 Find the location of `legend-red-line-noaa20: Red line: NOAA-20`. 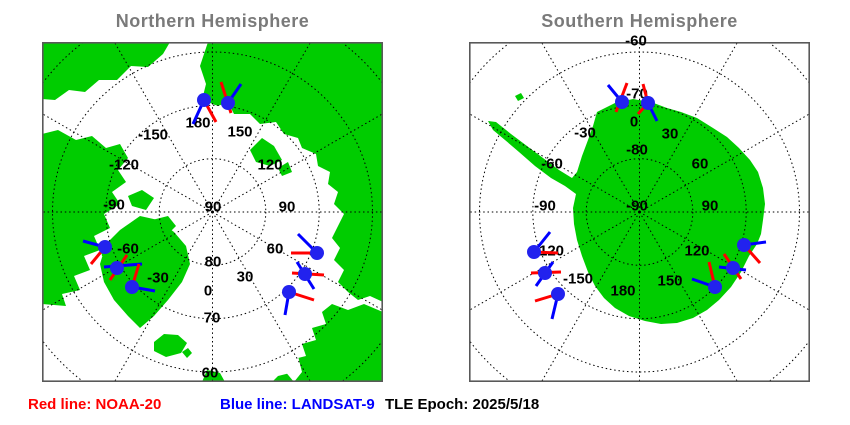

legend-red-line-noaa20: Red line: NOAA-20 is located at coordinates (95, 404).